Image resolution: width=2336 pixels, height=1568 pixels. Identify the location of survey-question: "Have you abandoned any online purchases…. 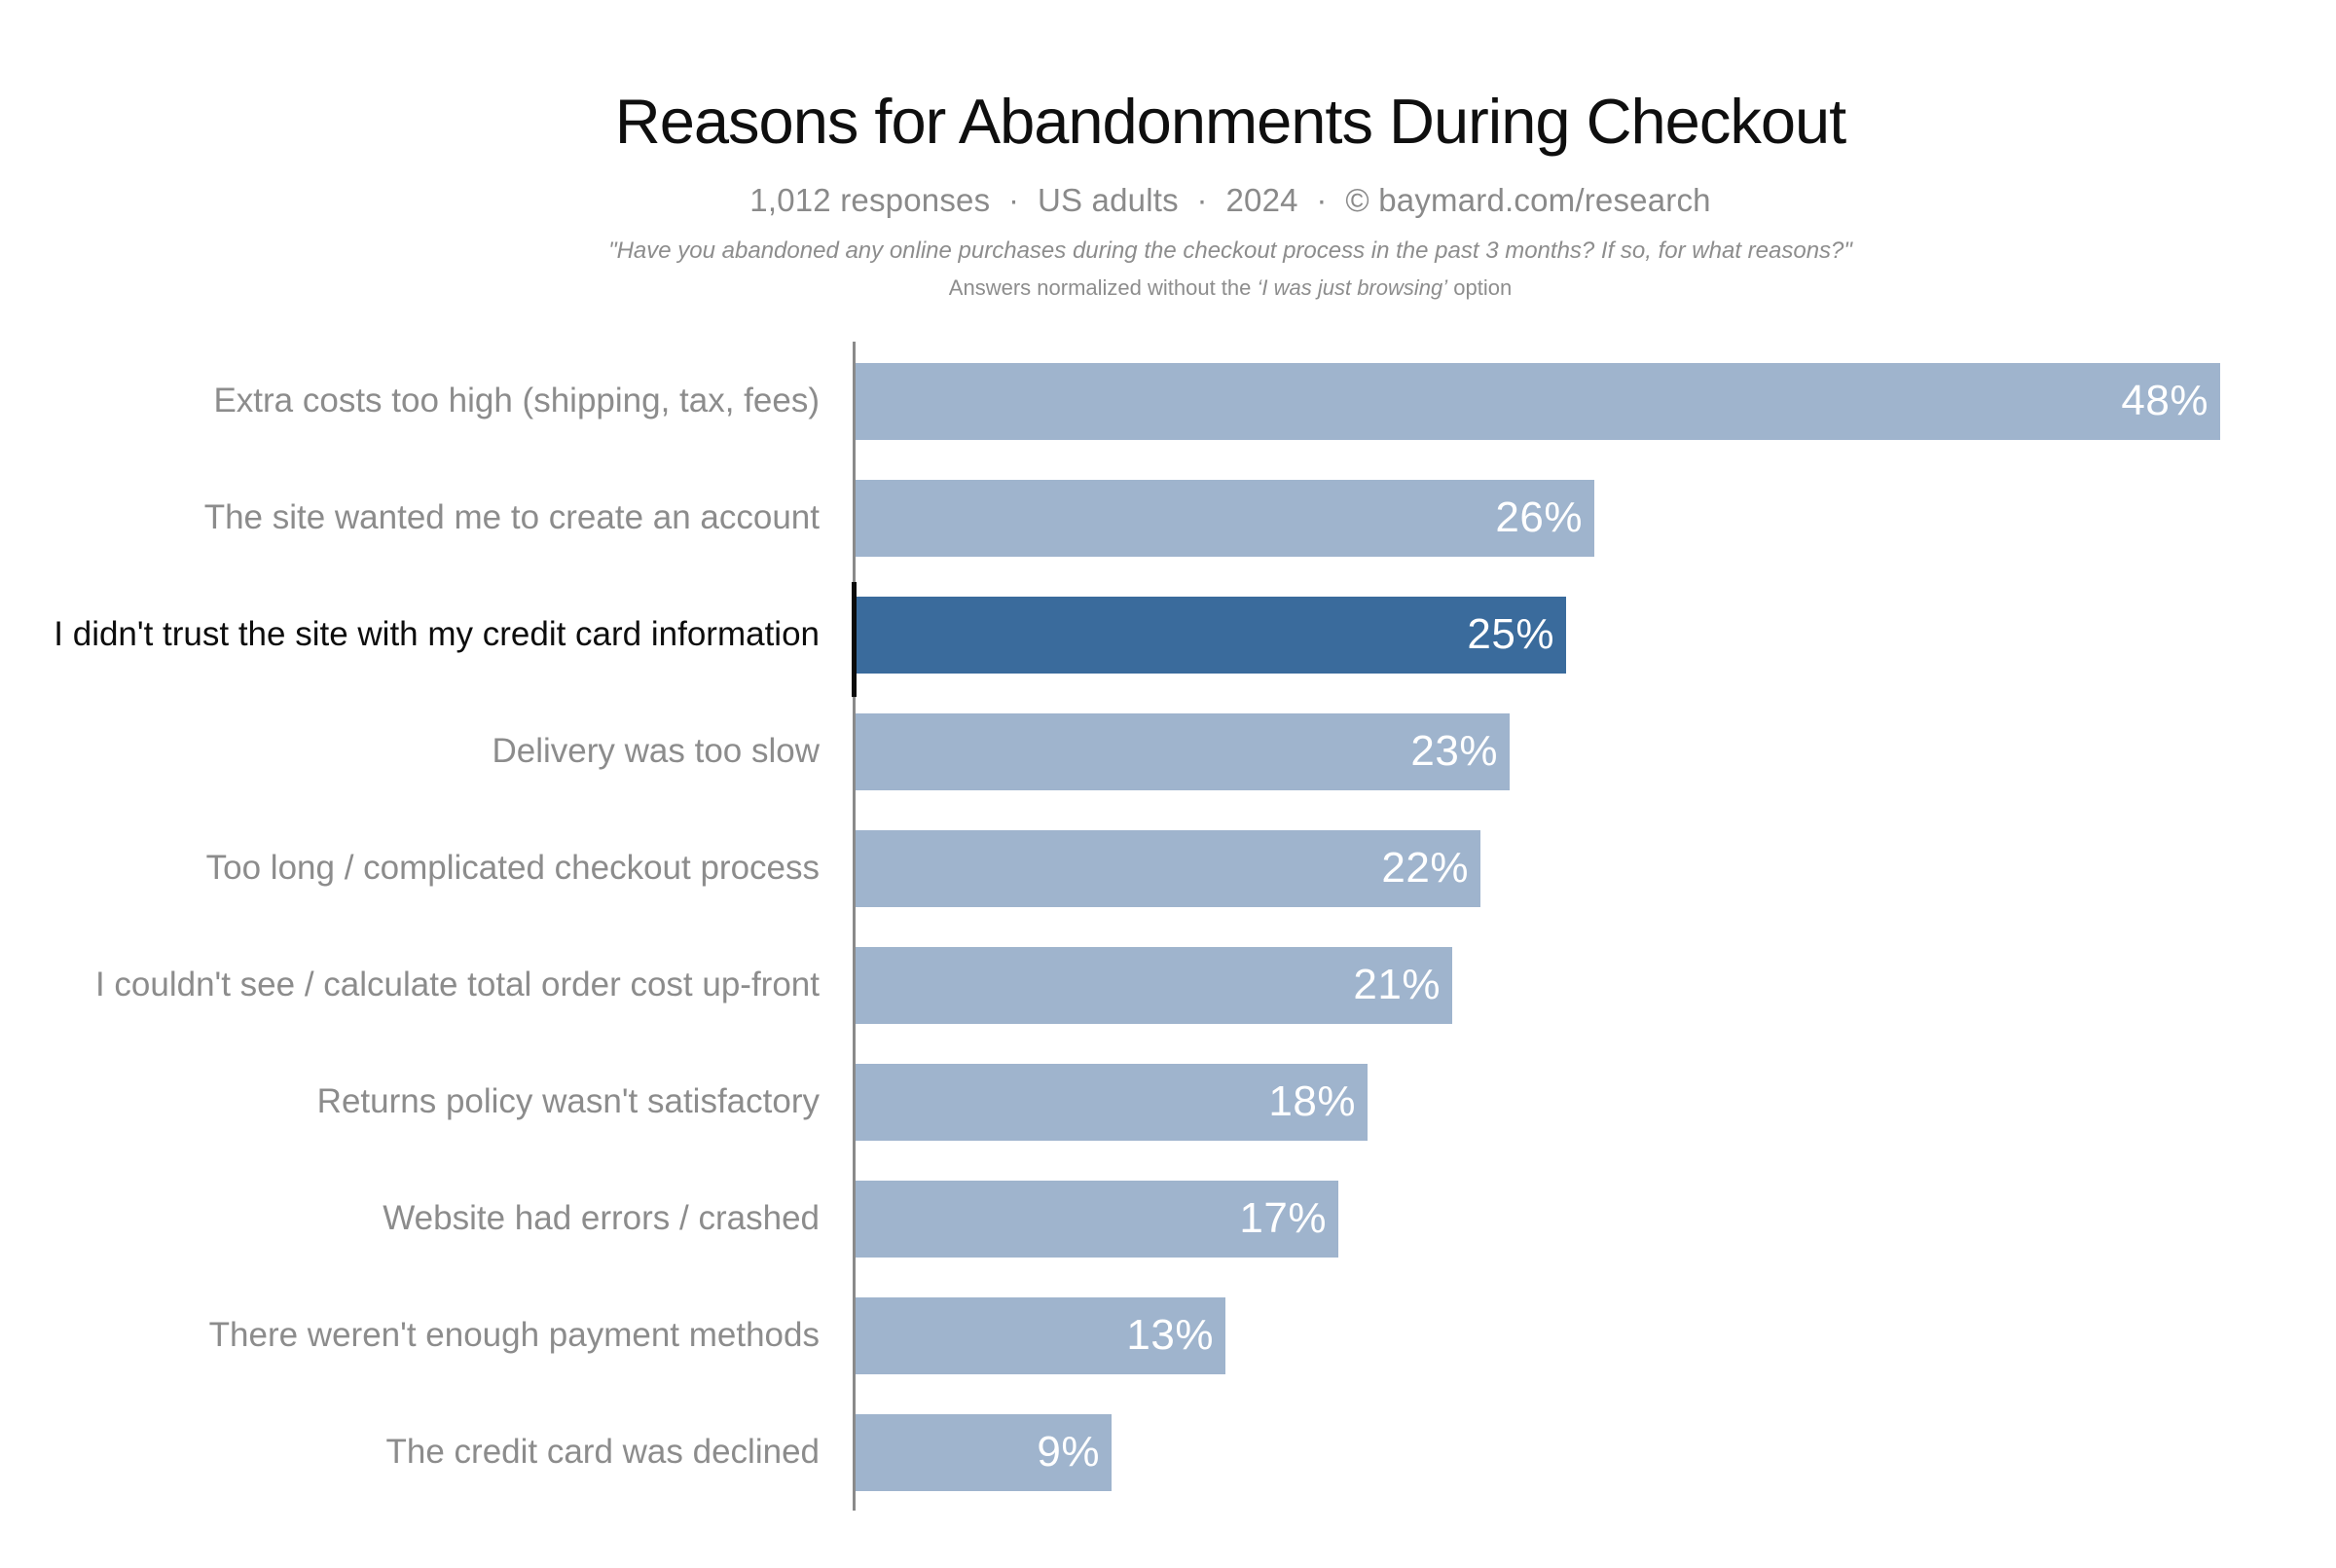
(1230, 251).